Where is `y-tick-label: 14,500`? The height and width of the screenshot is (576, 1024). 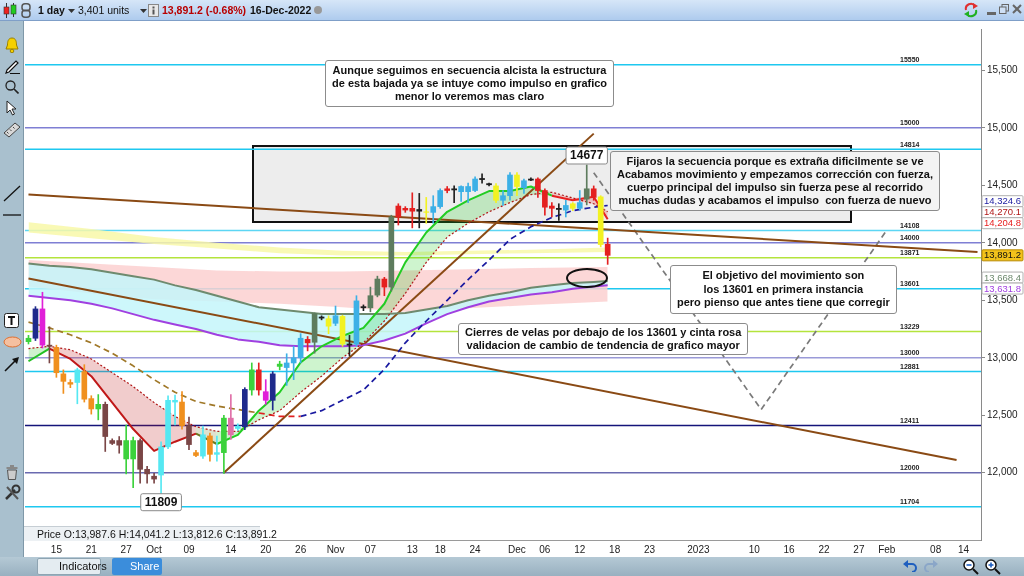
y-tick-label: 14,500 is located at coordinates (1003, 185).